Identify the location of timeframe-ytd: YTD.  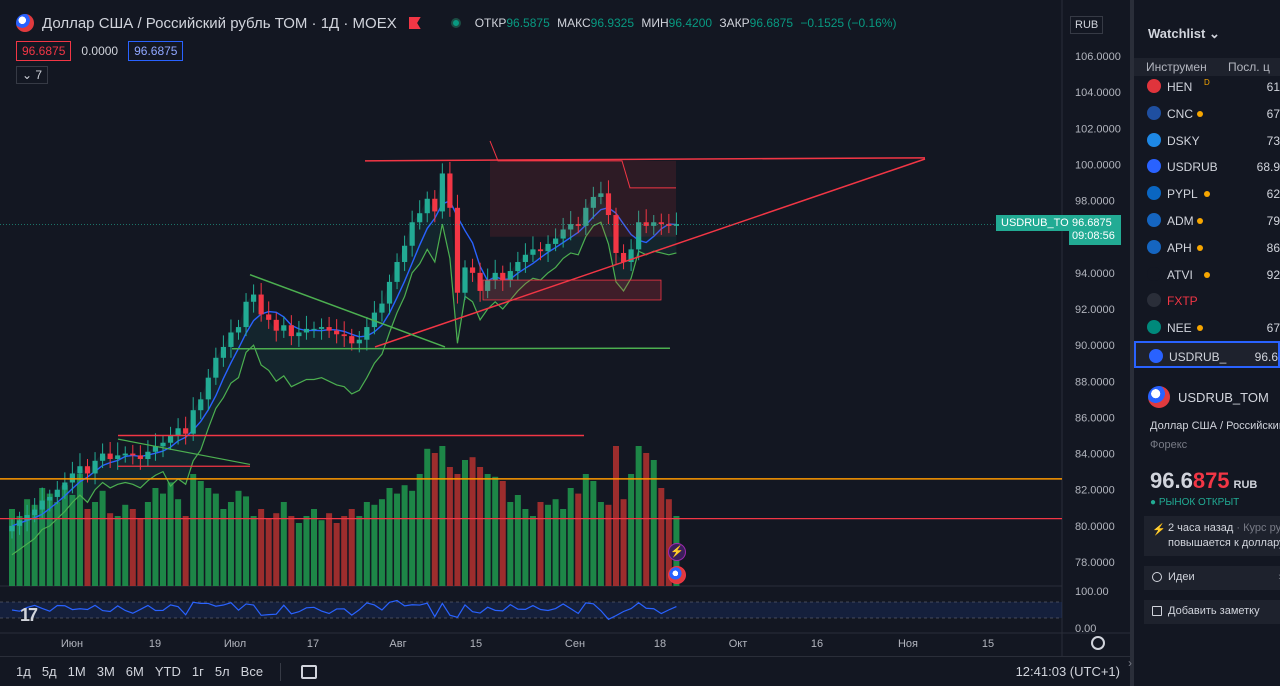
(167, 671).